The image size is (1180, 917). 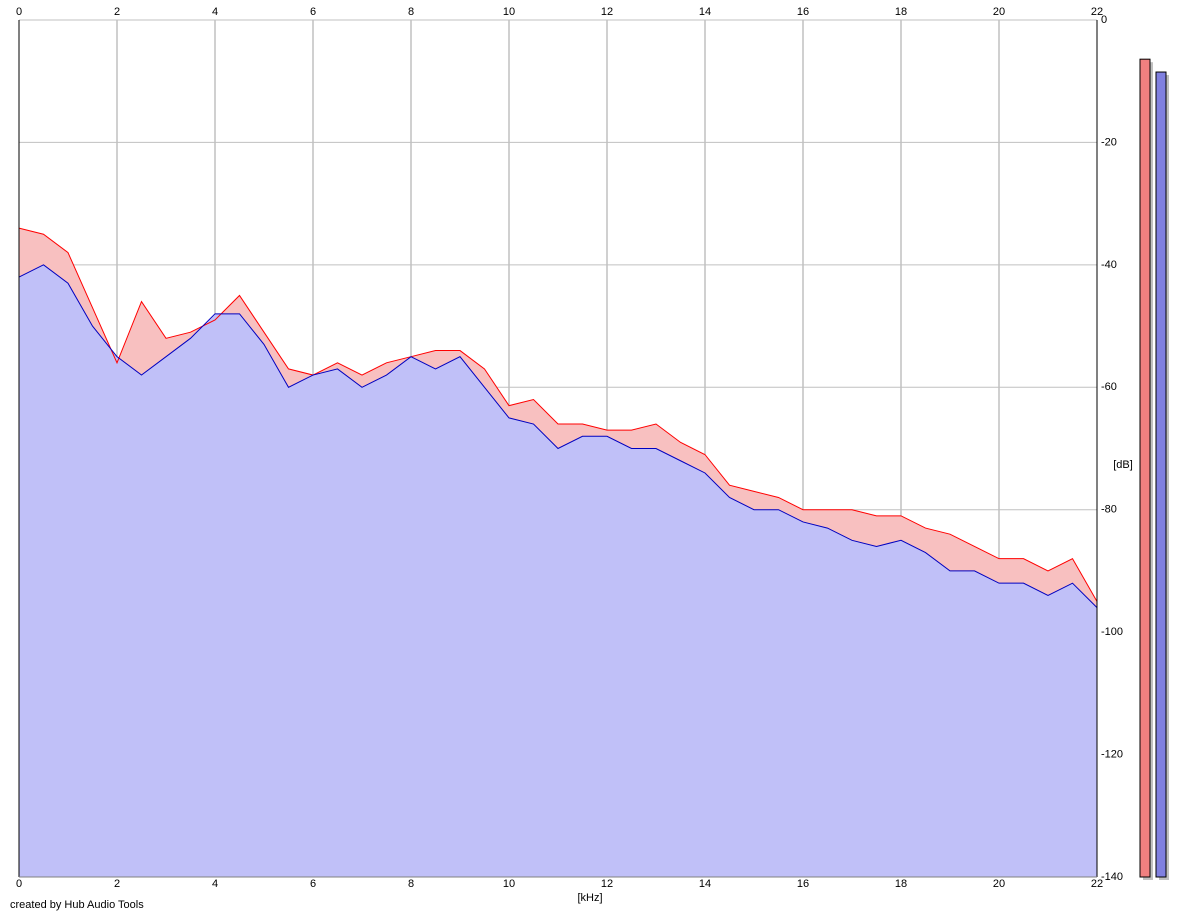 I want to click on y-tick-label: -20, so click(x=1109, y=142).